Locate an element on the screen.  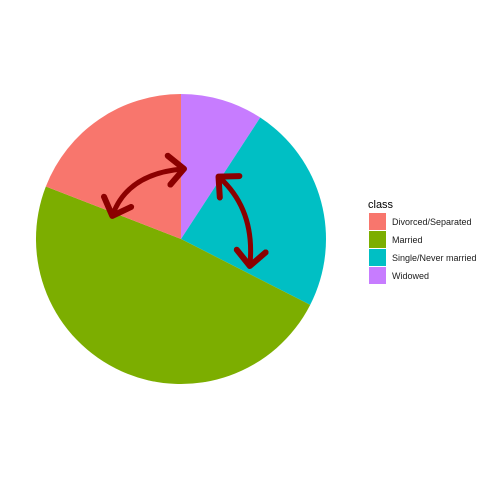
legend-key-single-never-married is located at coordinates (377, 257).